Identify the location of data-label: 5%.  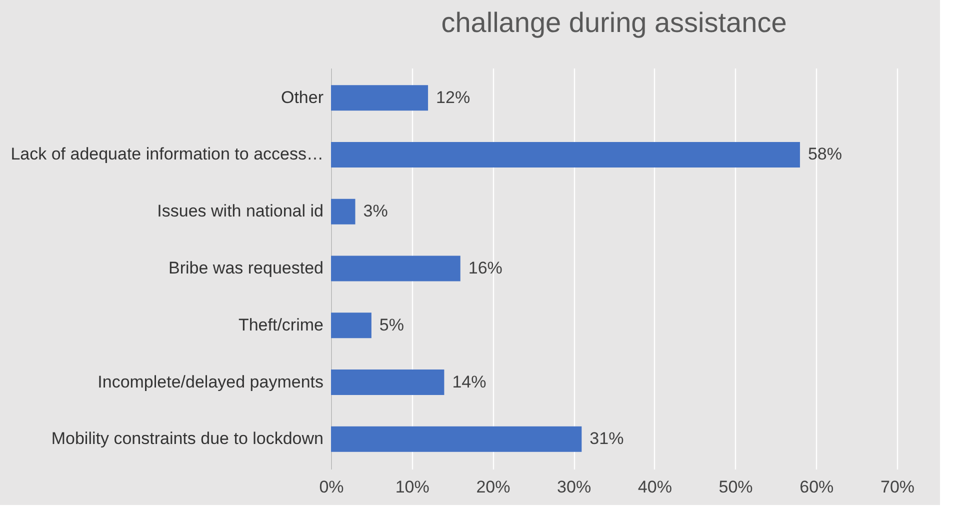
(391, 324).